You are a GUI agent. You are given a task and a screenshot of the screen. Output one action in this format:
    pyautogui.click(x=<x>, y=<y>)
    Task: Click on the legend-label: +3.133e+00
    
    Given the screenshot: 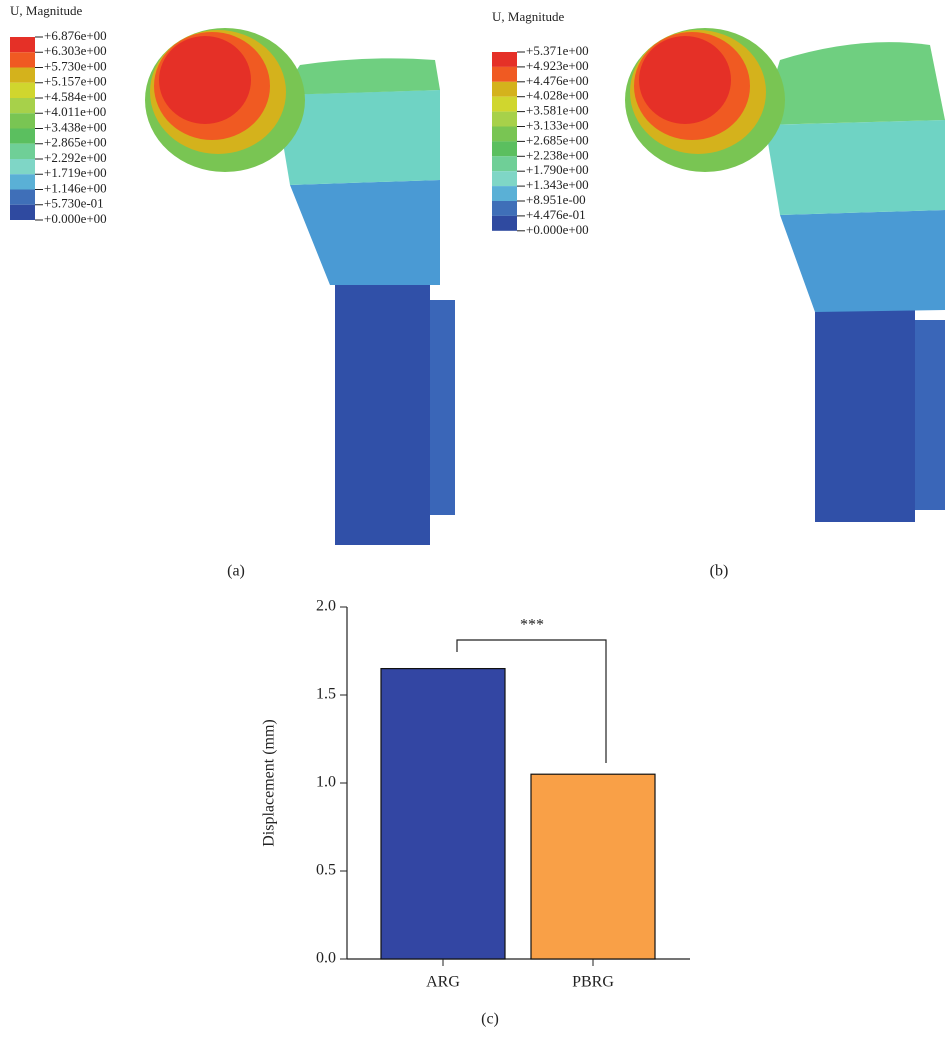 What is the action you would take?
    pyautogui.click(x=557, y=124)
    